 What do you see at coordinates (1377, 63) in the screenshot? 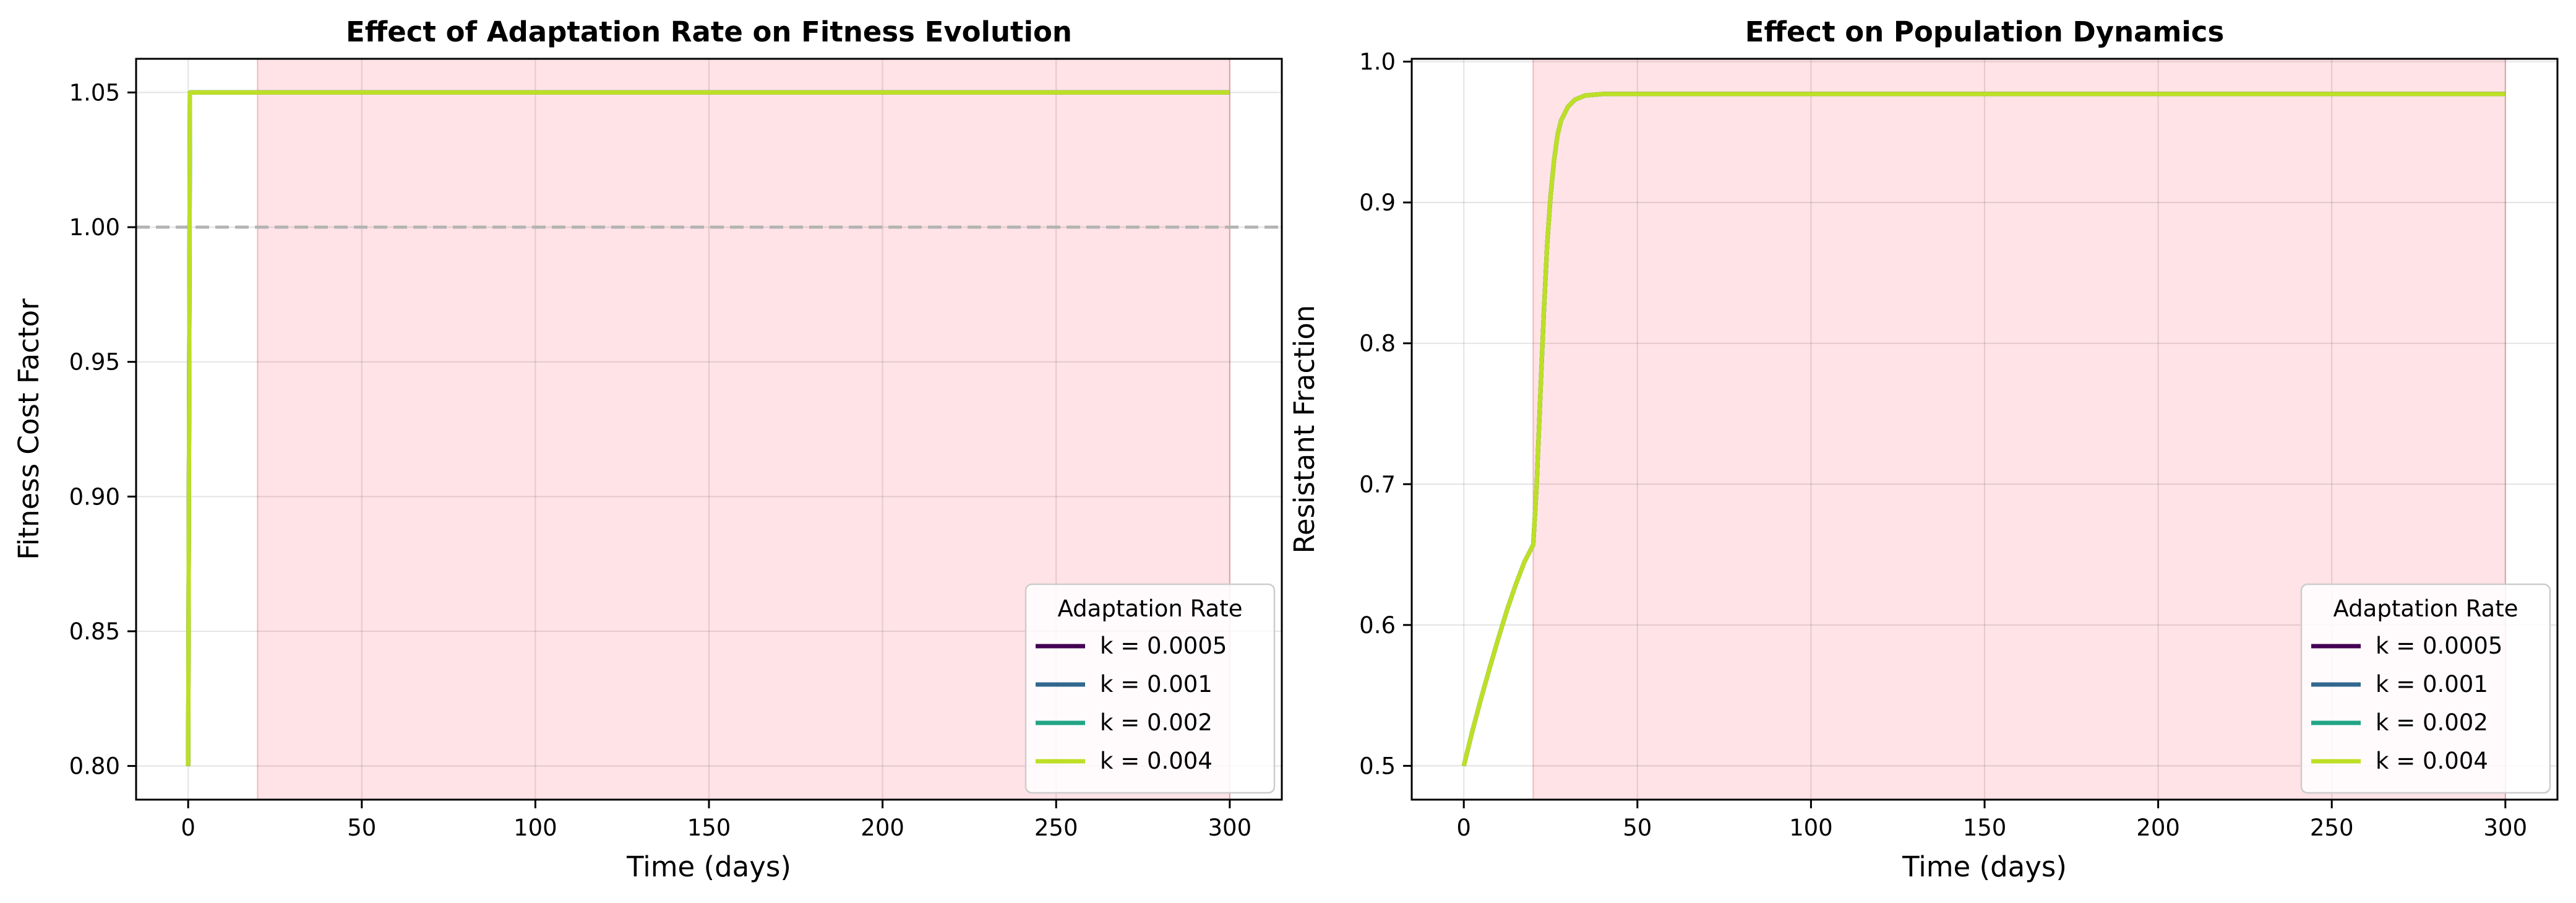
I see `y-tick-label: 1.0` at bounding box center [1377, 63].